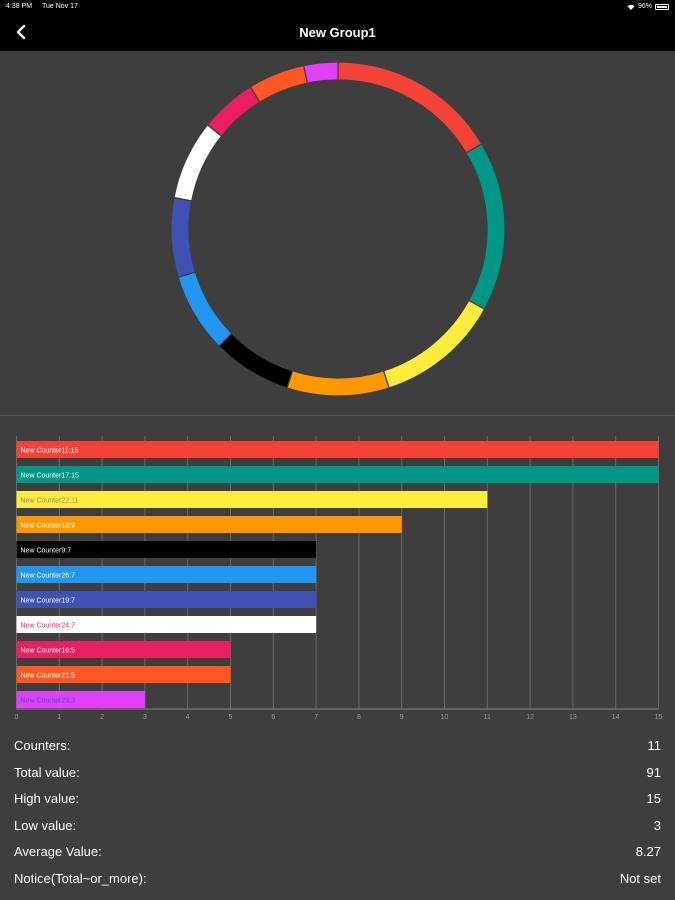 This screenshot has height=900, width=675. Describe the element at coordinates (659, 717) in the screenshot. I see `x-tick-label-15: 15` at that location.